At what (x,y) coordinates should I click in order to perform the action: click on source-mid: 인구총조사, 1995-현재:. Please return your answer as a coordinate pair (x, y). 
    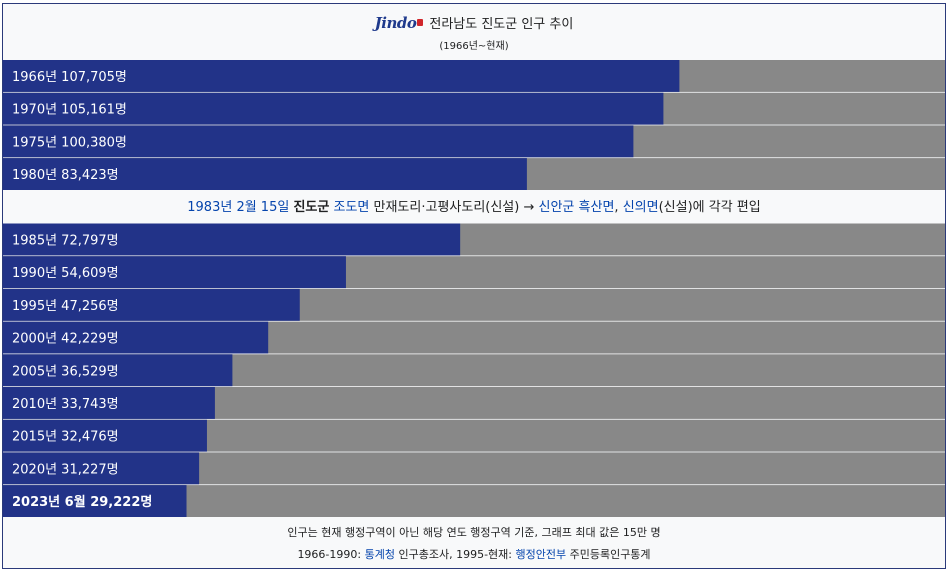
    Looking at the image, I should click on (455, 554).